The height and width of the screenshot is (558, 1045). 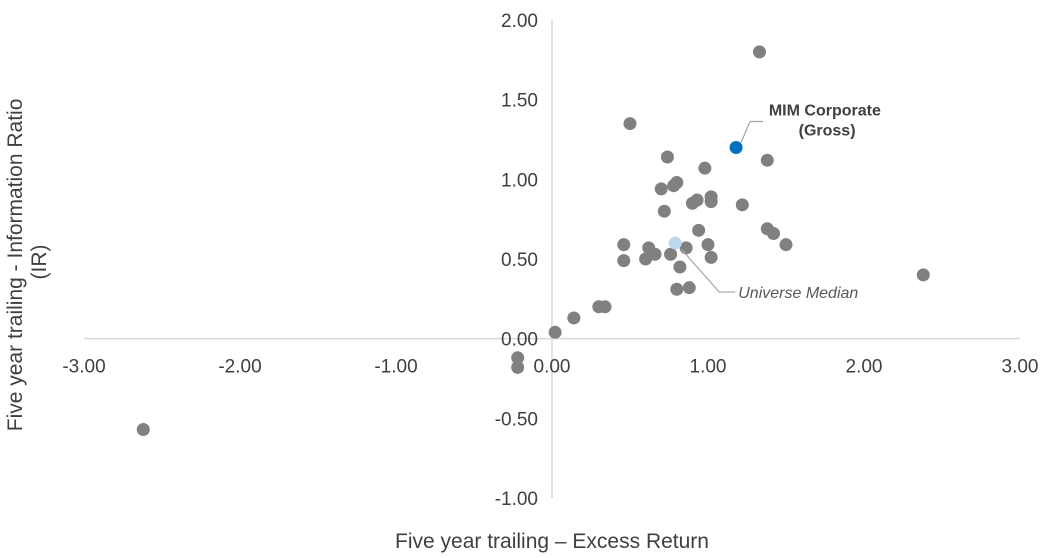 What do you see at coordinates (827, 130) in the screenshot?
I see `highlight-label-line-2: (Gross)` at bounding box center [827, 130].